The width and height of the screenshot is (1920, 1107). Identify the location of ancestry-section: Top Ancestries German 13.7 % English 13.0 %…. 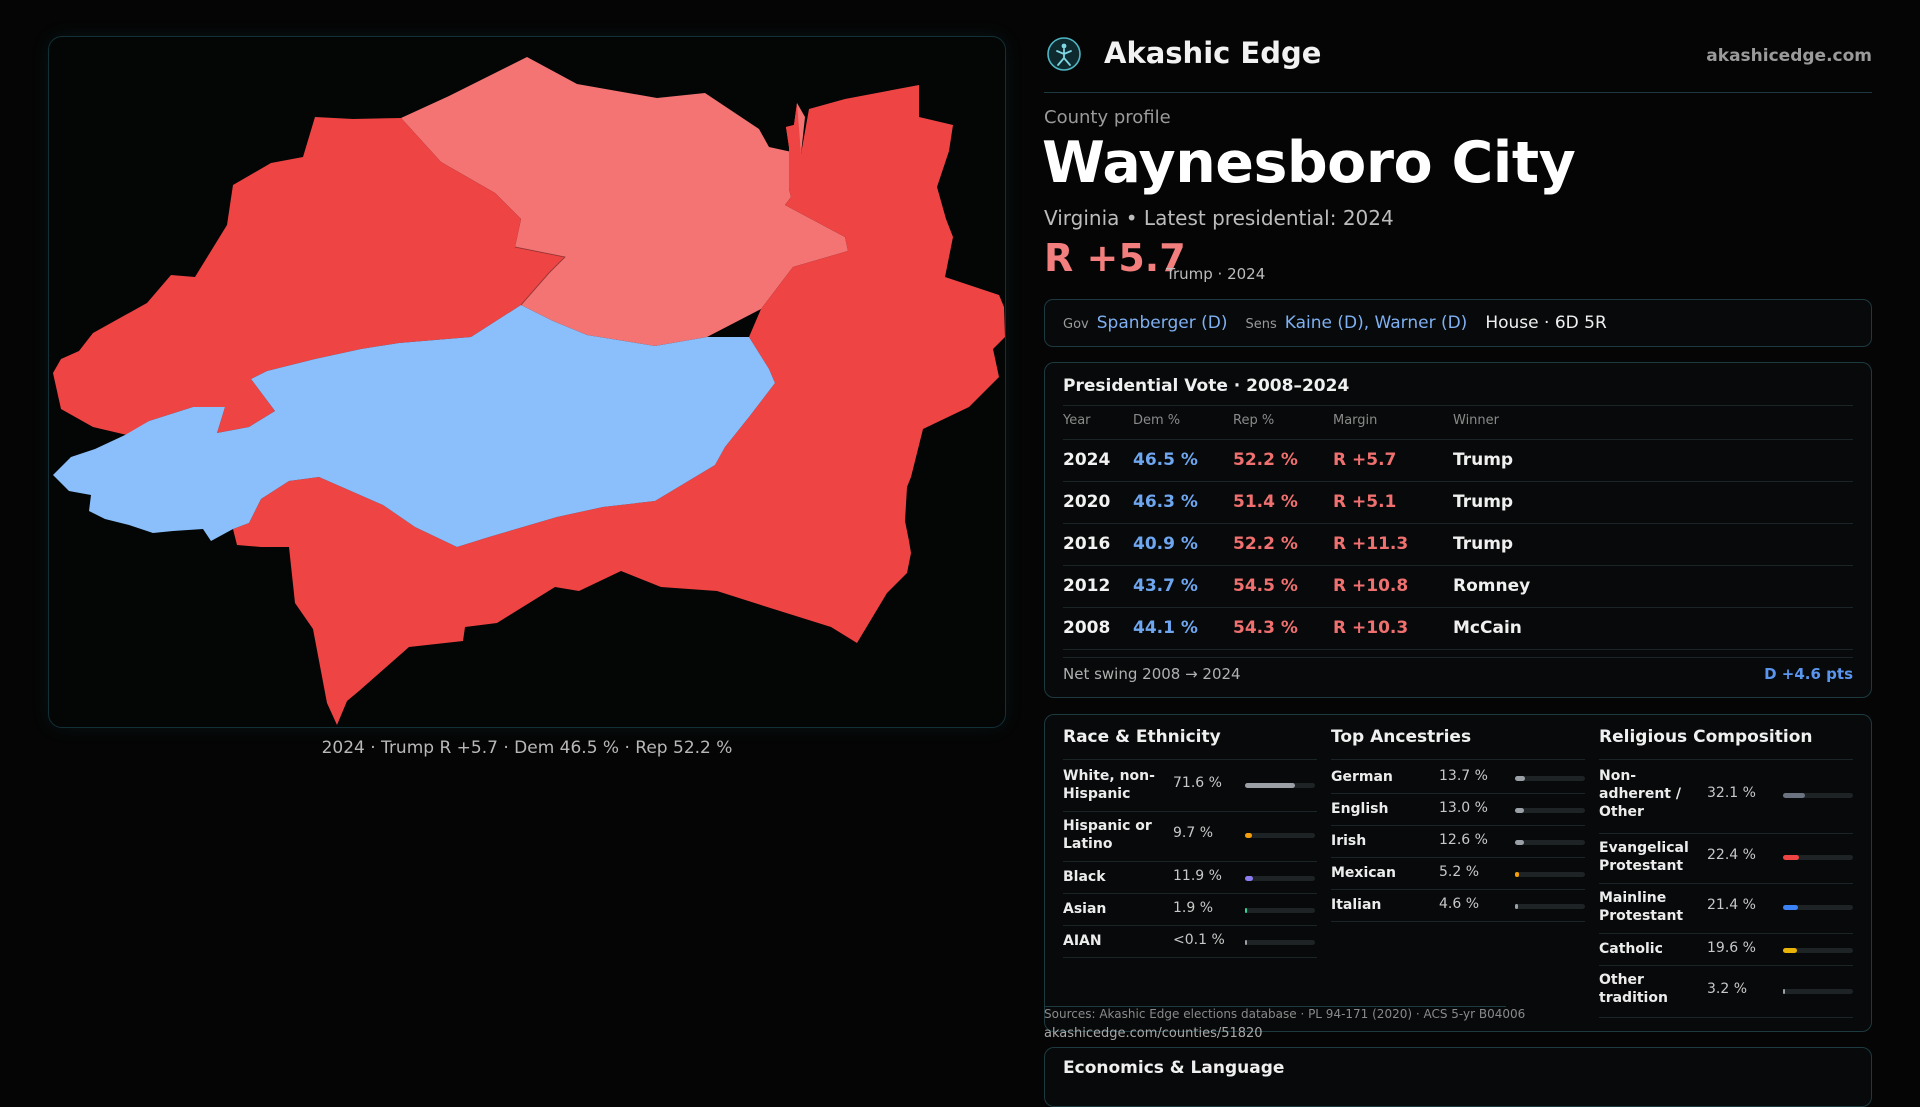
(1458, 865).